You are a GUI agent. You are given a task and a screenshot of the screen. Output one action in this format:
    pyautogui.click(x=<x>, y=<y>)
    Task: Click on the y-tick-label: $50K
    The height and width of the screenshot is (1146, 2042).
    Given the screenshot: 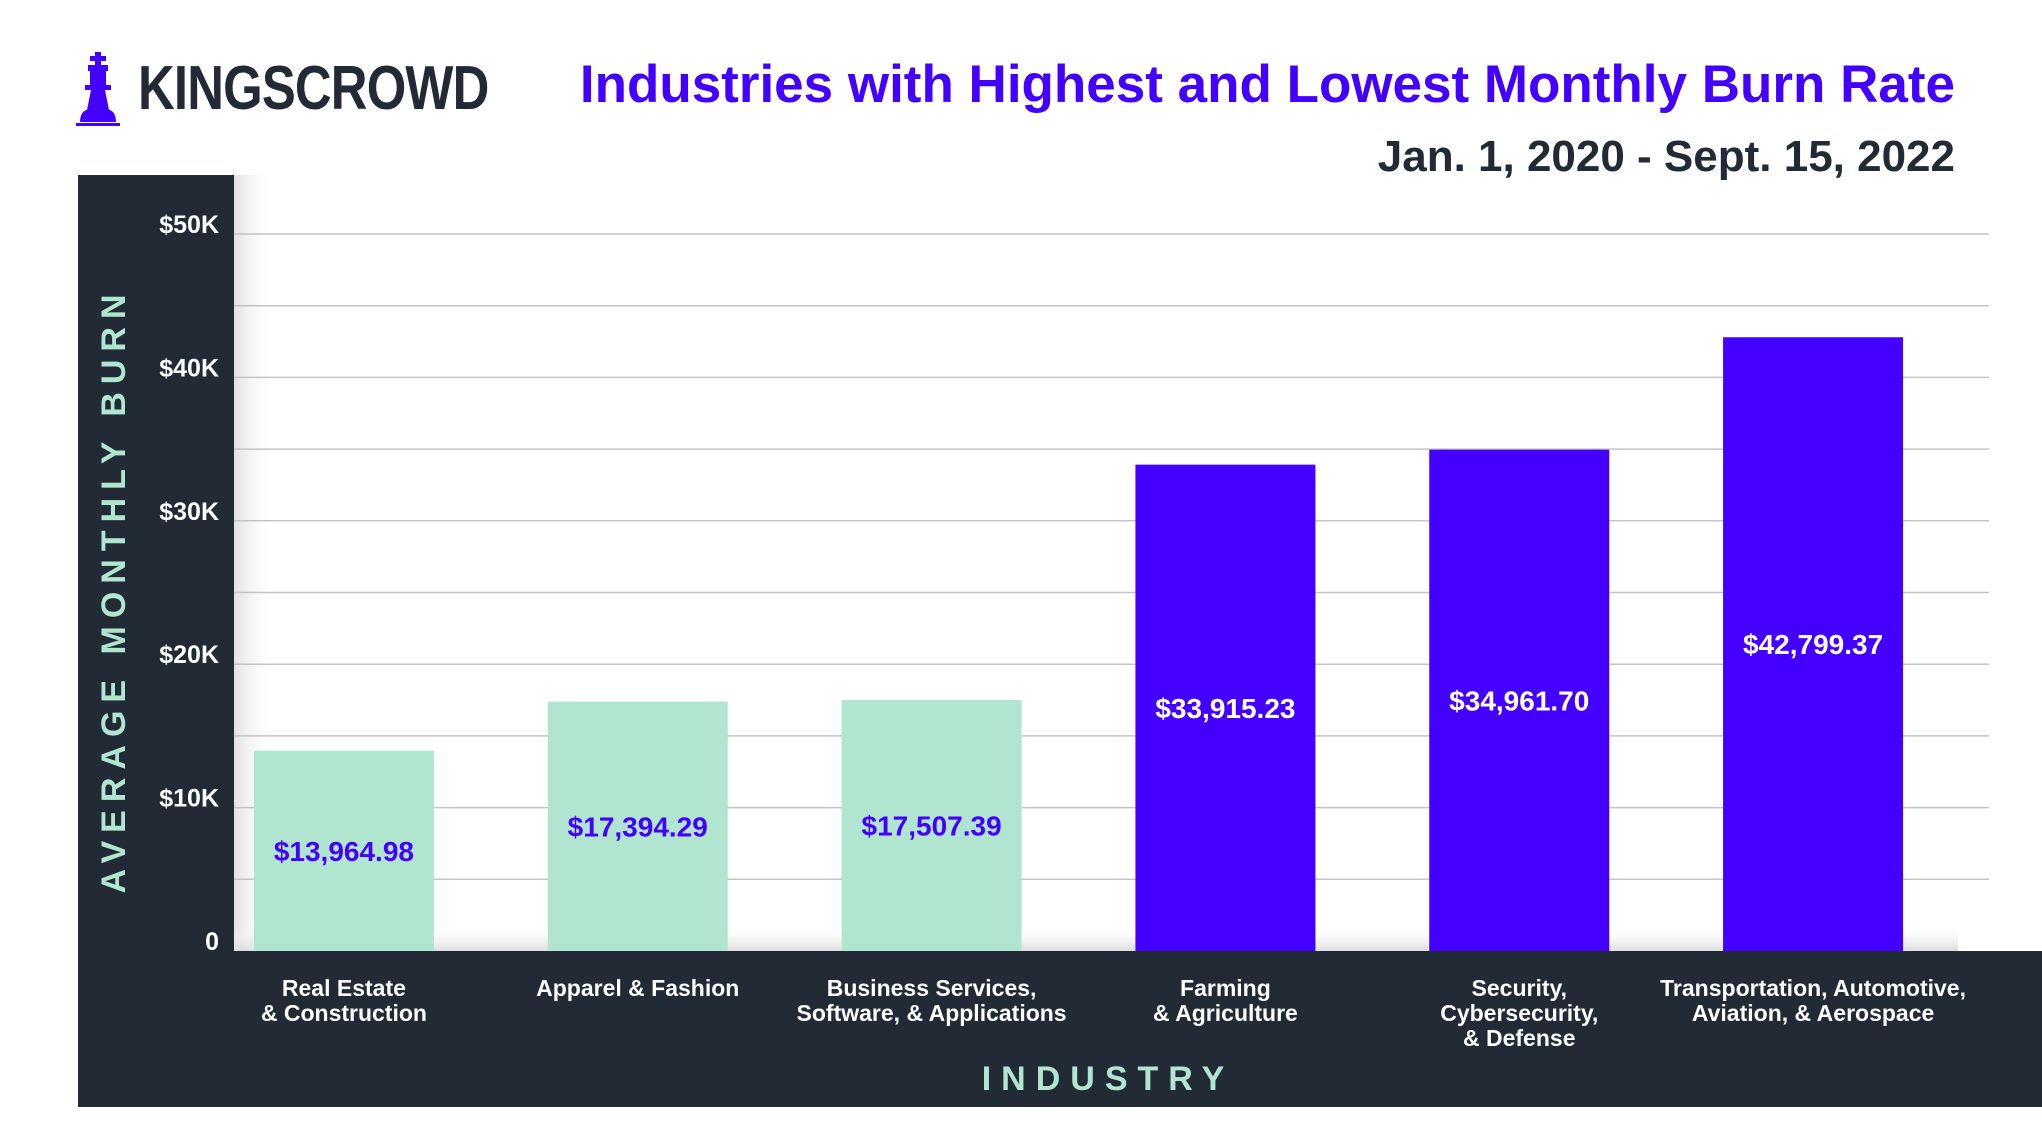 What is the action you would take?
    pyautogui.click(x=189, y=225)
    